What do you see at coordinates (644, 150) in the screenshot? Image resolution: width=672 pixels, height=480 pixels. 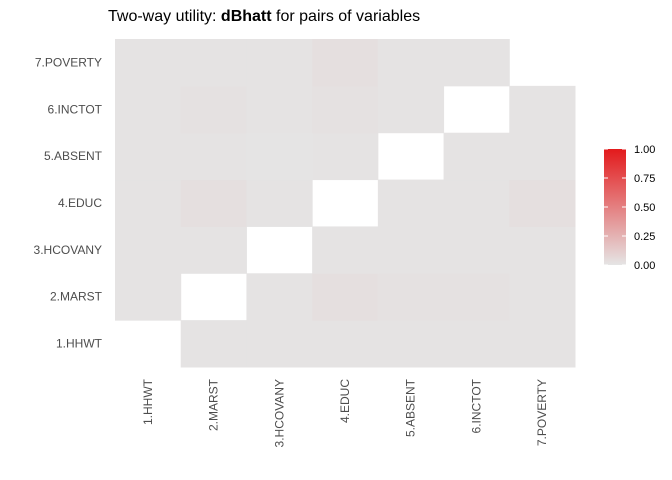 I see `legend-tick-label: 1.00` at bounding box center [644, 150].